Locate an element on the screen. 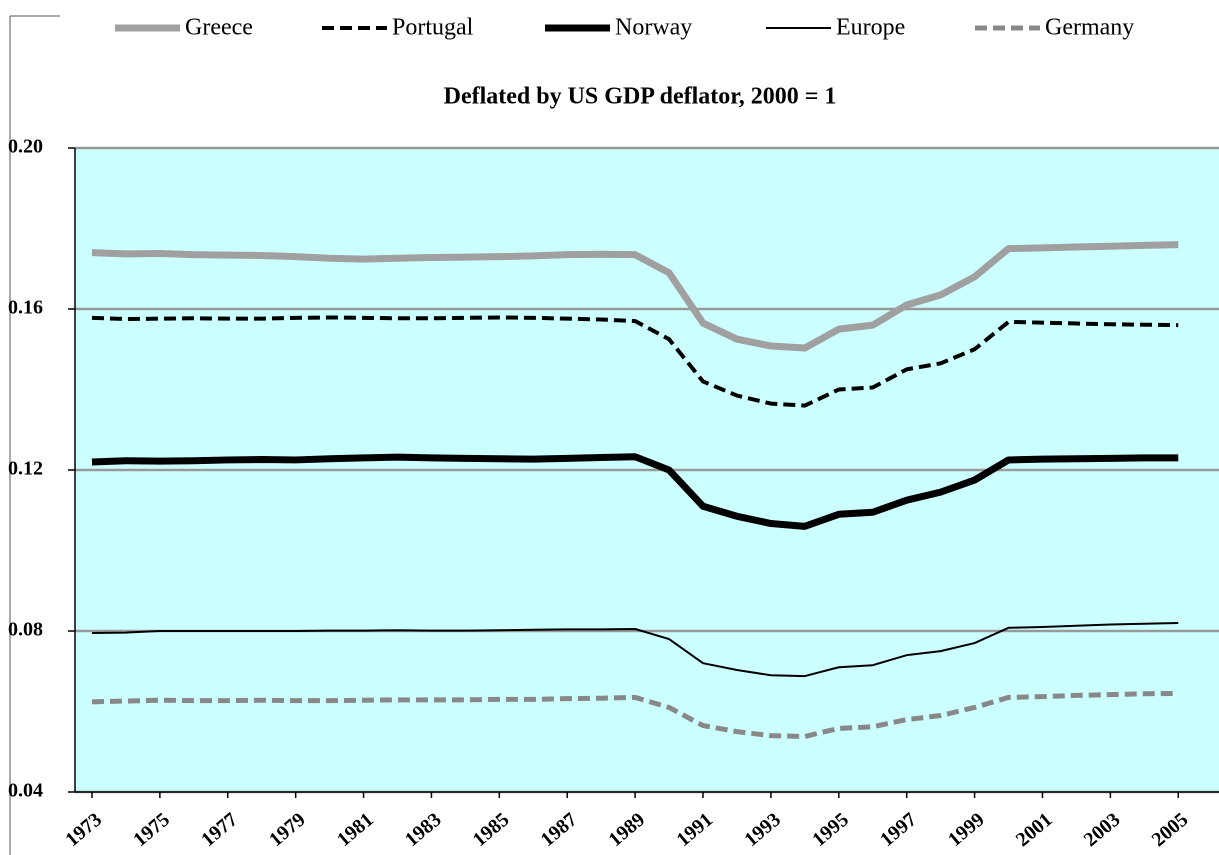 The width and height of the screenshot is (1219, 855). y-tick-label: 0.12 is located at coordinates (25, 469).